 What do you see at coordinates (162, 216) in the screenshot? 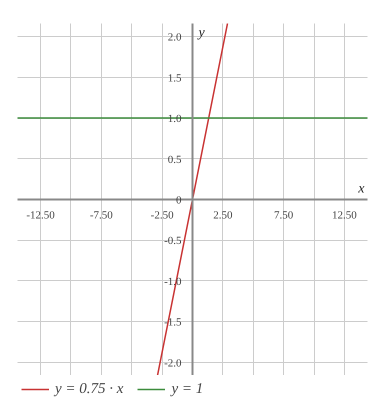
I see `x-tick-label: -2.50` at bounding box center [162, 216].